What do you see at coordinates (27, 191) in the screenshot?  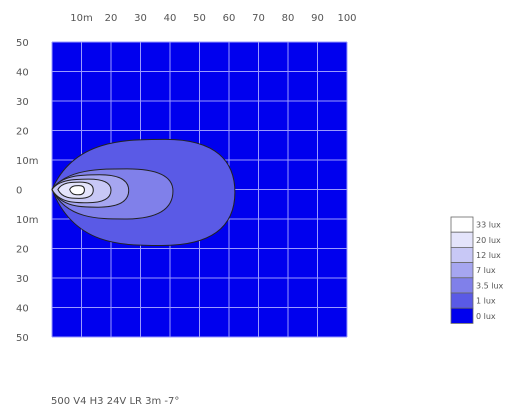 I see `y-tick-labels: 50 40 30 20 10m 0 10m 20 30 40 50` at bounding box center [27, 191].